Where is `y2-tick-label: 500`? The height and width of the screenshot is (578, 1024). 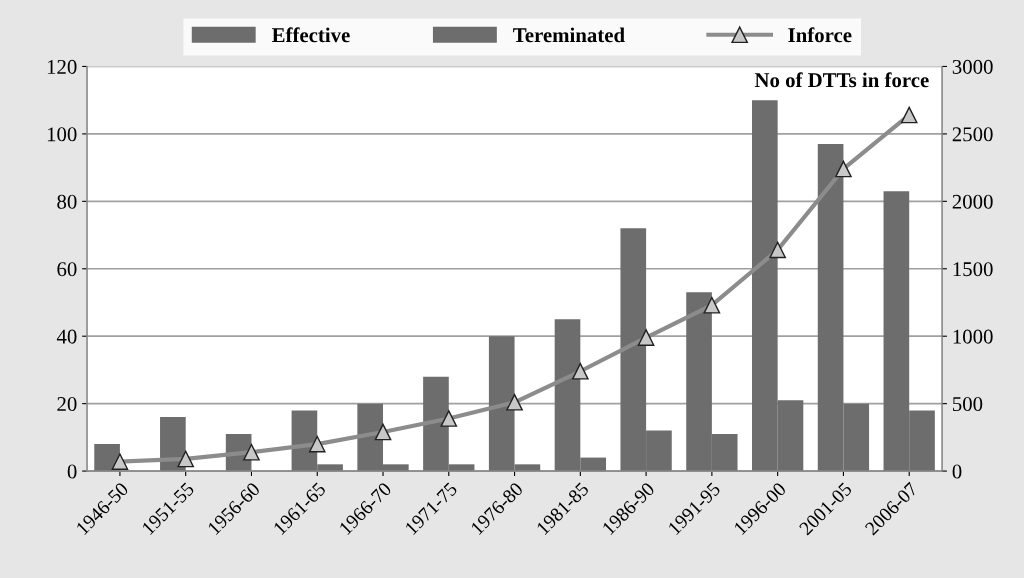 y2-tick-label: 500 is located at coordinates (968, 404).